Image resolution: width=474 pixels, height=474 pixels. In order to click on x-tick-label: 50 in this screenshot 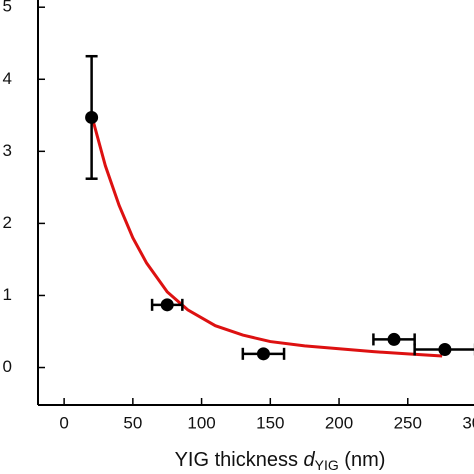, I will do `click(132, 422)`.